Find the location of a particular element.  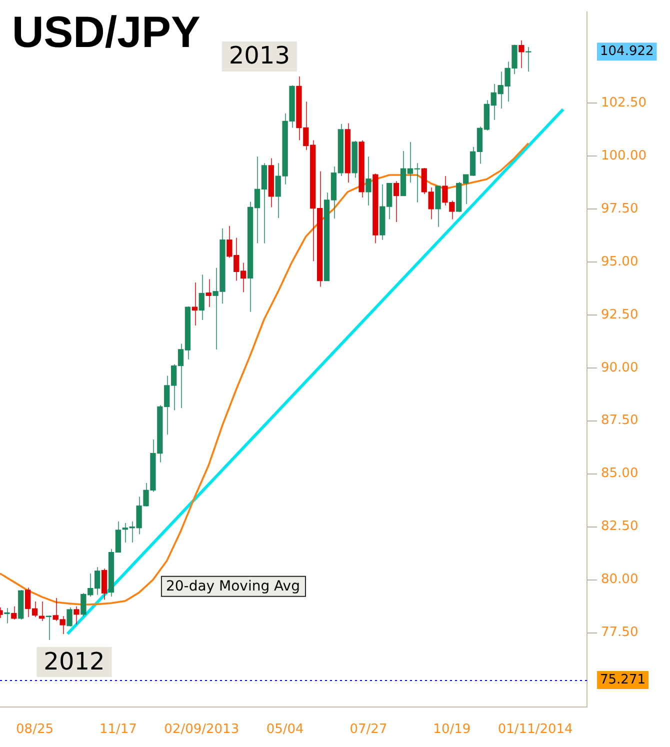

y-tick-label: 82.50 is located at coordinates (619, 526).